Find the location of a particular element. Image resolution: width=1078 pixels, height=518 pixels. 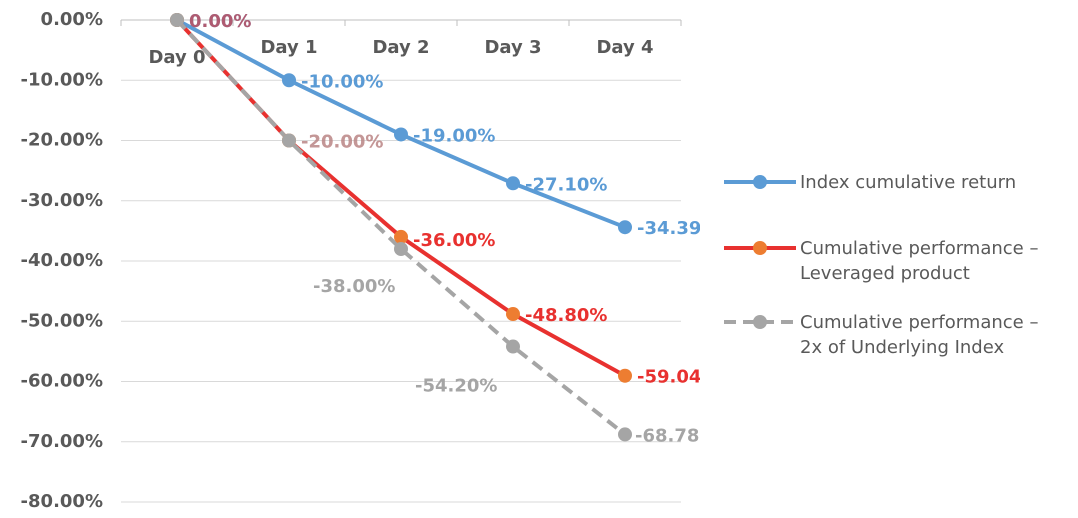

x-tick-label: Day 3 is located at coordinates (512, 47).